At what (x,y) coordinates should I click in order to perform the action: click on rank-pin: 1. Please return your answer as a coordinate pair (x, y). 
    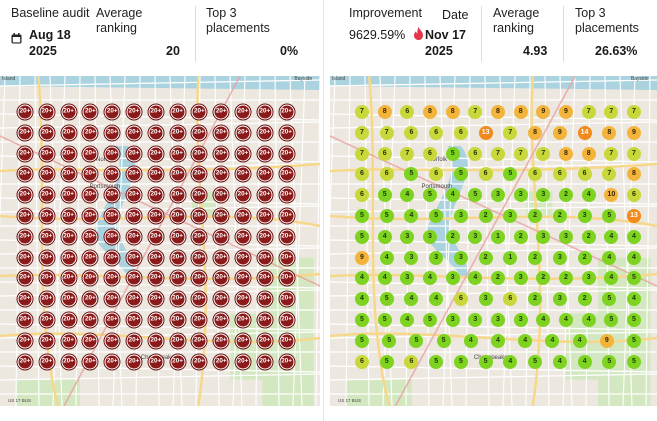
    Looking at the image, I should click on (510, 257).